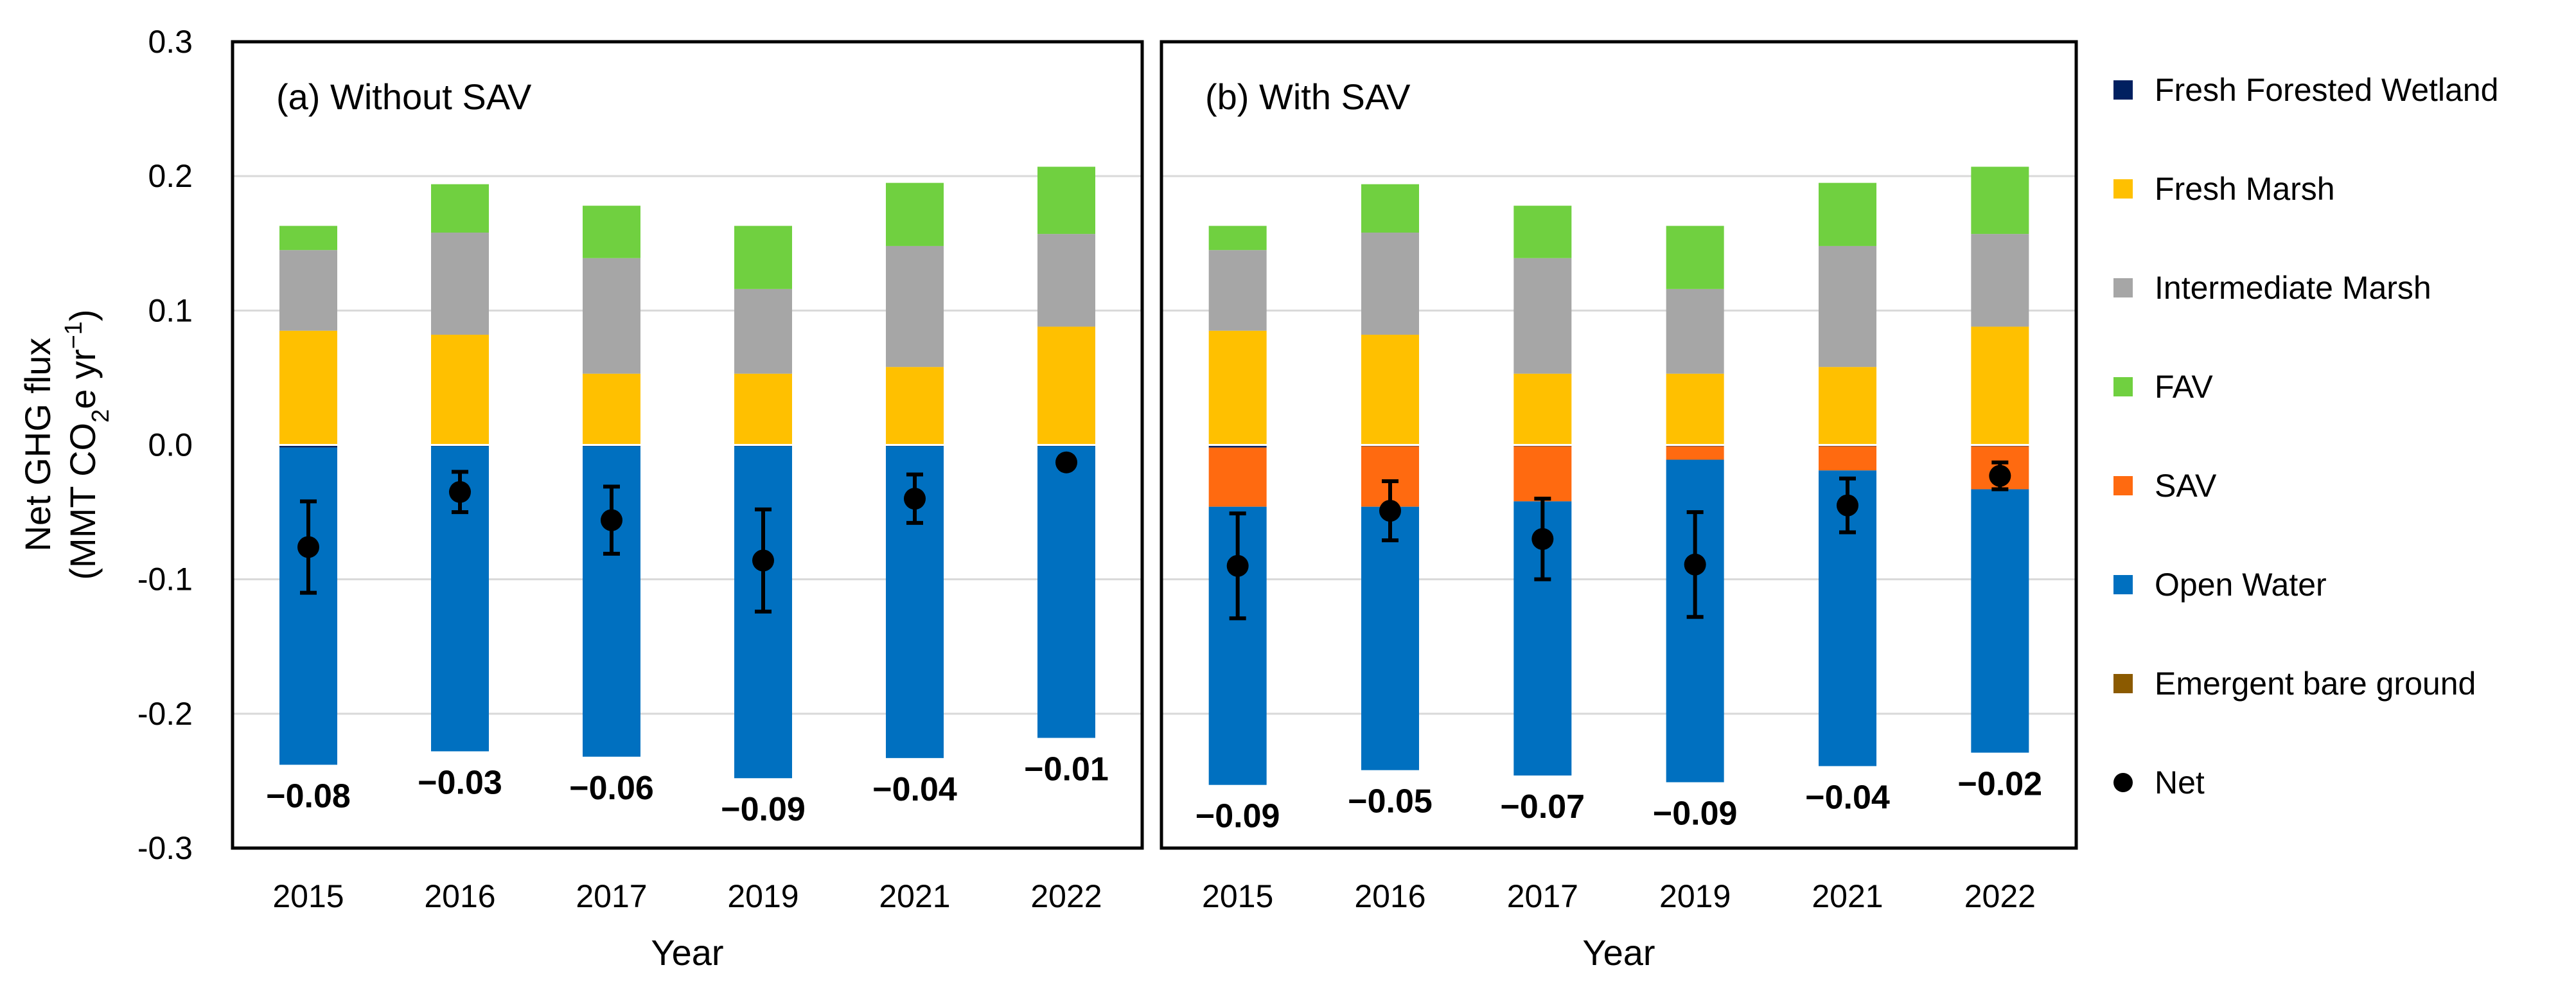  What do you see at coordinates (2000, 280) in the screenshot?
I see `panel-b-bar-intermediate-marsh-2022` at bounding box center [2000, 280].